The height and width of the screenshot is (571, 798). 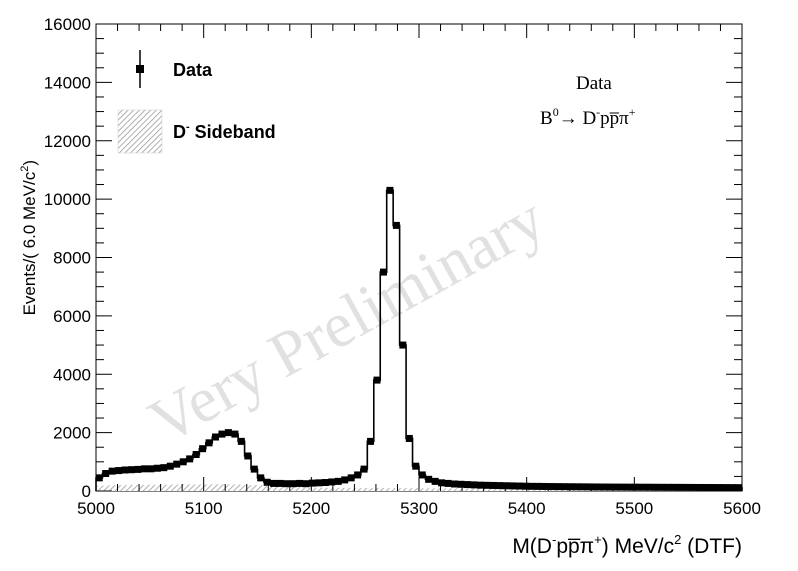 I want to click on x-tick-label: 5100, so click(x=204, y=508).